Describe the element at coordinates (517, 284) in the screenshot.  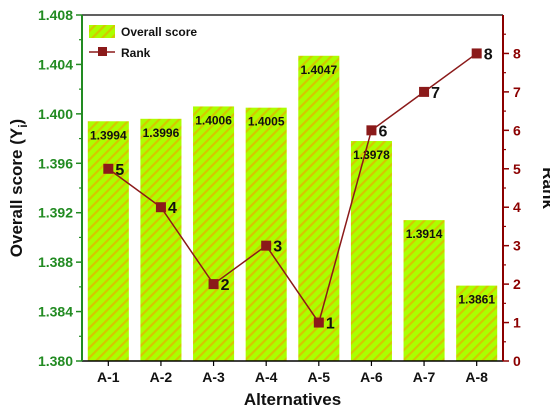
I see `right-tick-label: 2` at that location.